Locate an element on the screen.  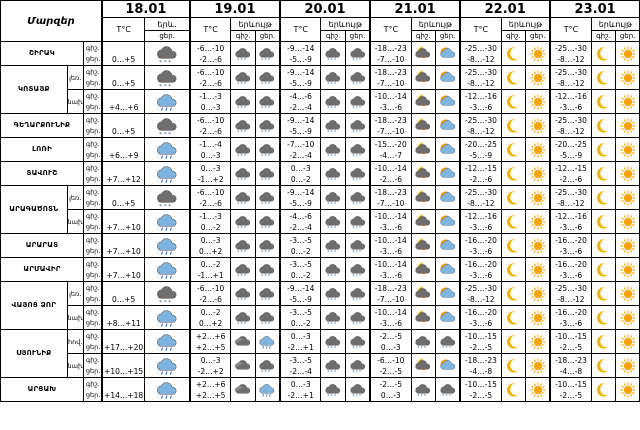
temp-cell: -16…-20 -3…-6 is located at coordinates (480, 245).